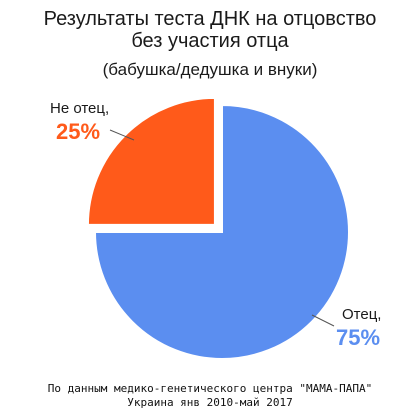 The width and height of the screenshot is (420, 420). What do you see at coordinates (122, 135) in the screenshot?
I see `leader-line-not-father` at bounding box center [122, 135].